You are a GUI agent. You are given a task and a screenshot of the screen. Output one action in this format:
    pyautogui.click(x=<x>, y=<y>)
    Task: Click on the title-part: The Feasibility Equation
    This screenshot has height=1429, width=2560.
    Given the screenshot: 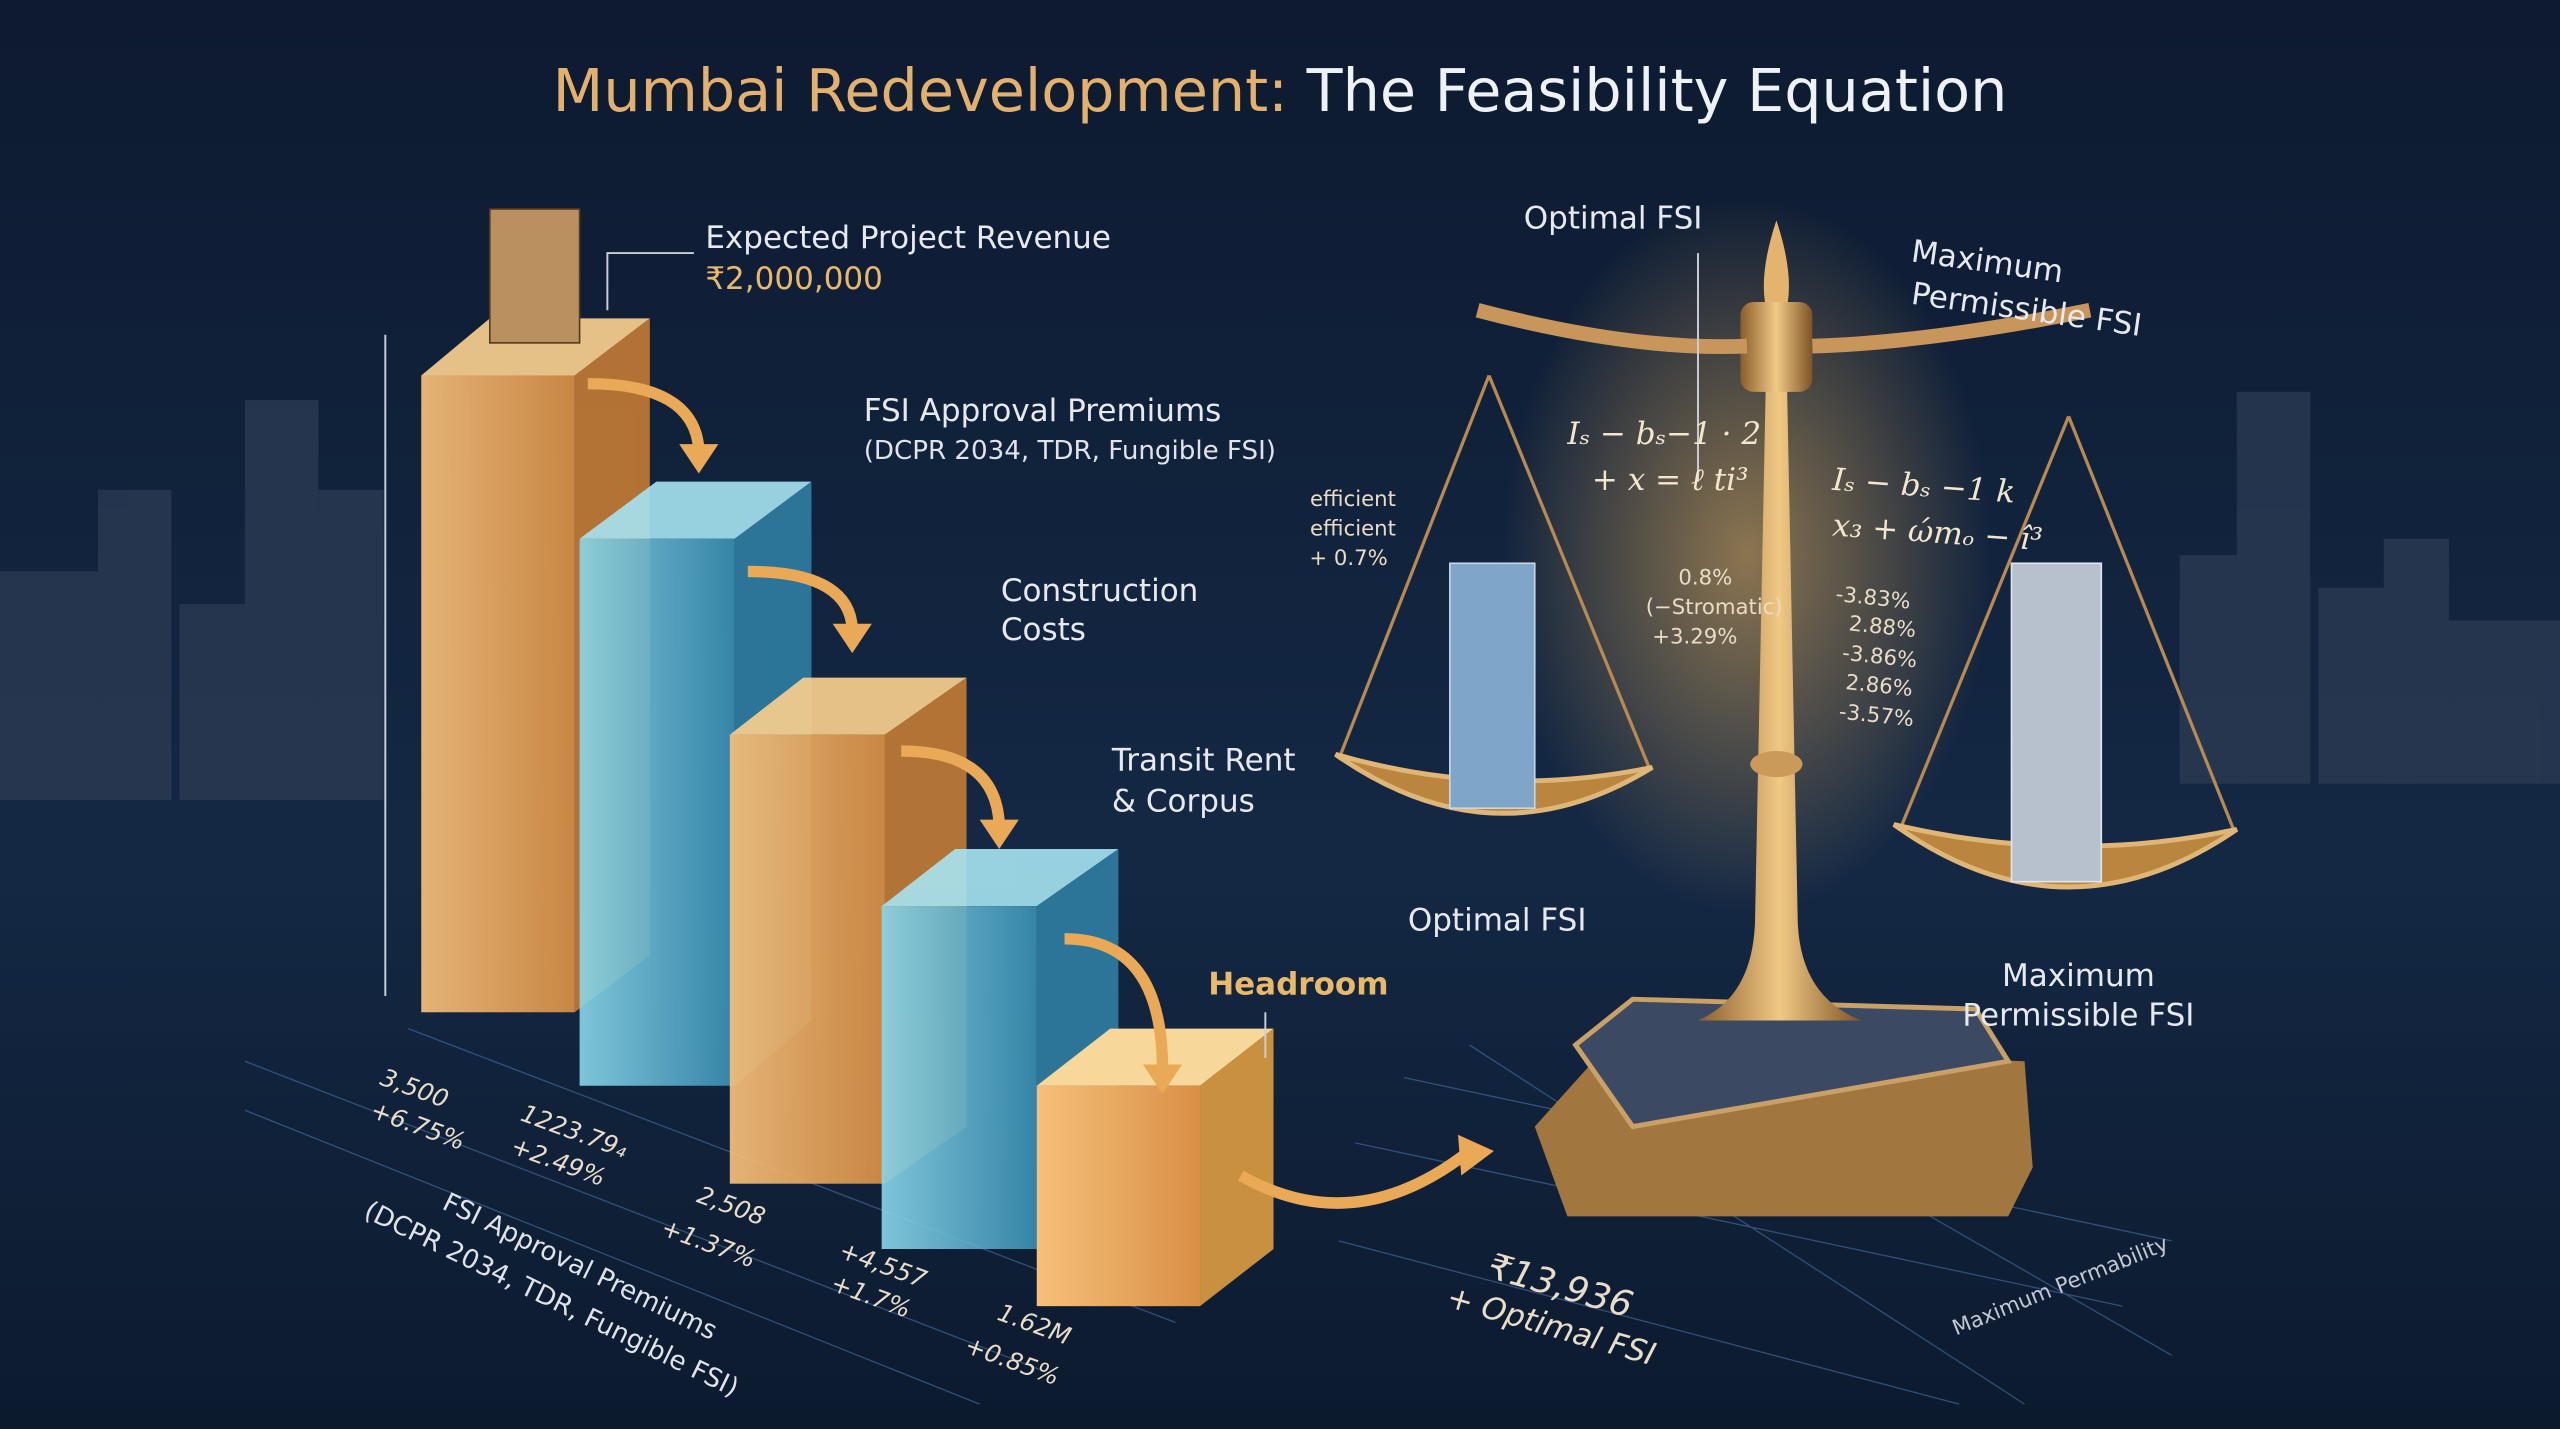 What is the action you would take?
    pyautogui.click(x=1657, y=90)
    